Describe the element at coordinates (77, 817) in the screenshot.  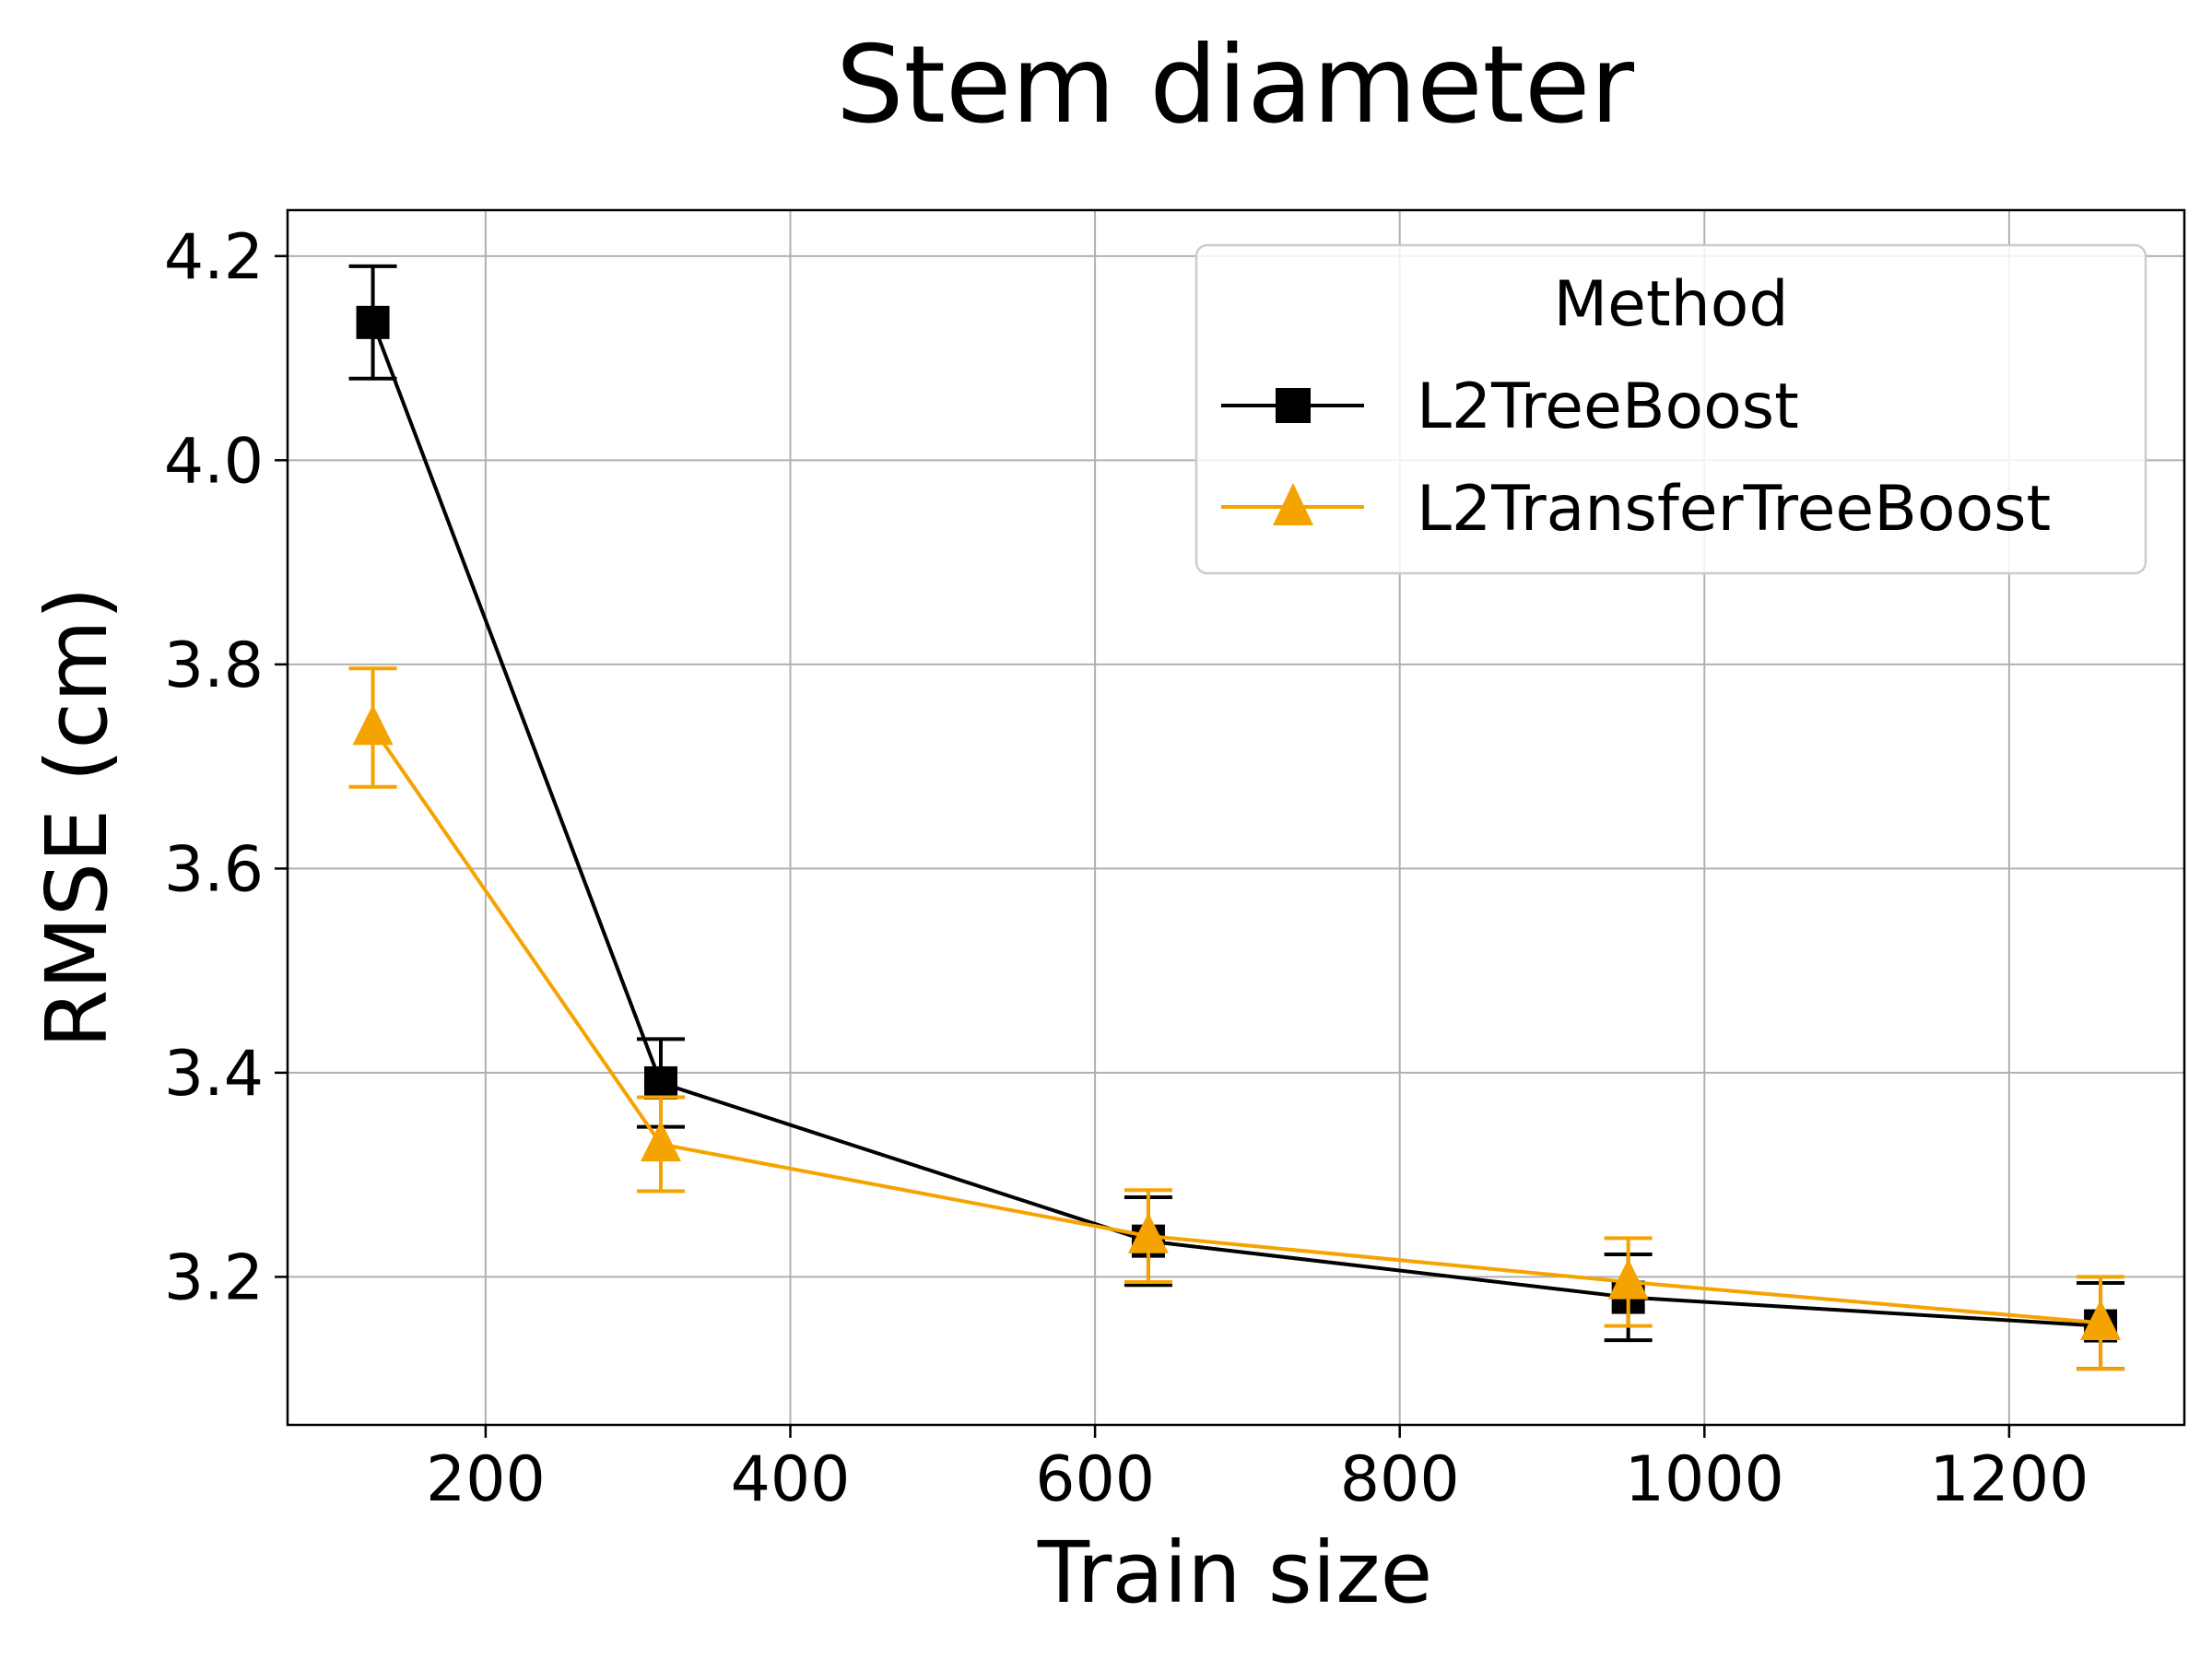
I see `y-axis-label: RMSE (cm)` at that location.